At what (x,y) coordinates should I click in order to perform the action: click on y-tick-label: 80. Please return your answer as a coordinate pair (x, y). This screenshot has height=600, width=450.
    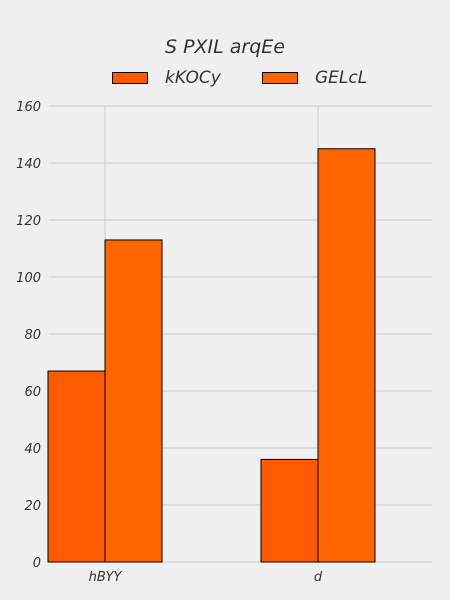
    Looking at the image, I should click on (32, 335).